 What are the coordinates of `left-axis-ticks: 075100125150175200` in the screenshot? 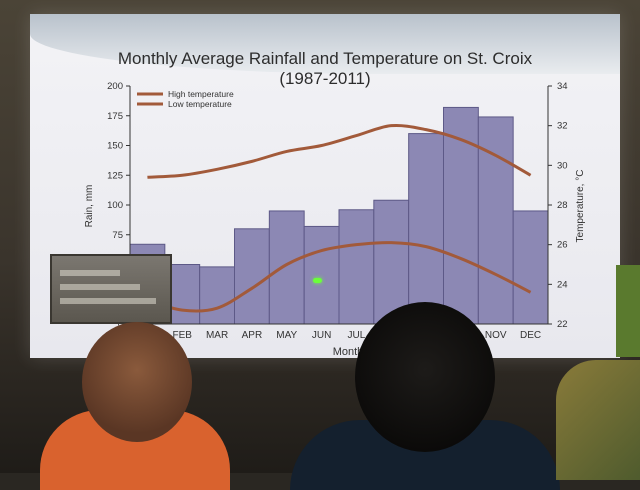 It's located at (118, 205).